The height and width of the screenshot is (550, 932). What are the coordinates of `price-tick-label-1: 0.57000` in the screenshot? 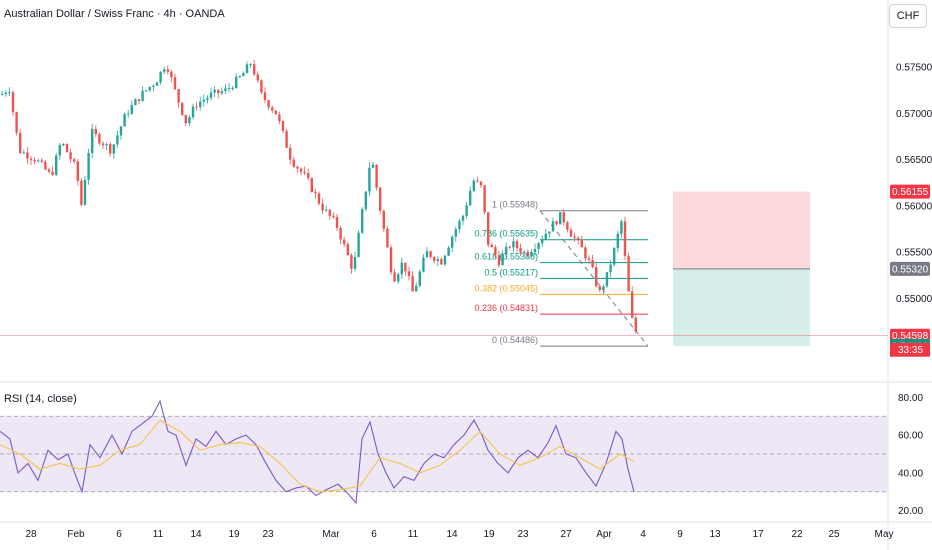 It's located at (914, 114).